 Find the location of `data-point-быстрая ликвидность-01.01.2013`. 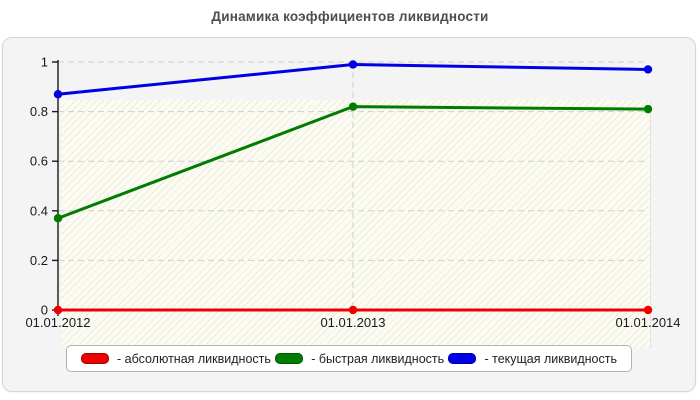

data-point-быстрая ликвидность-01.01.2013 is located at coordinates (353, 106).